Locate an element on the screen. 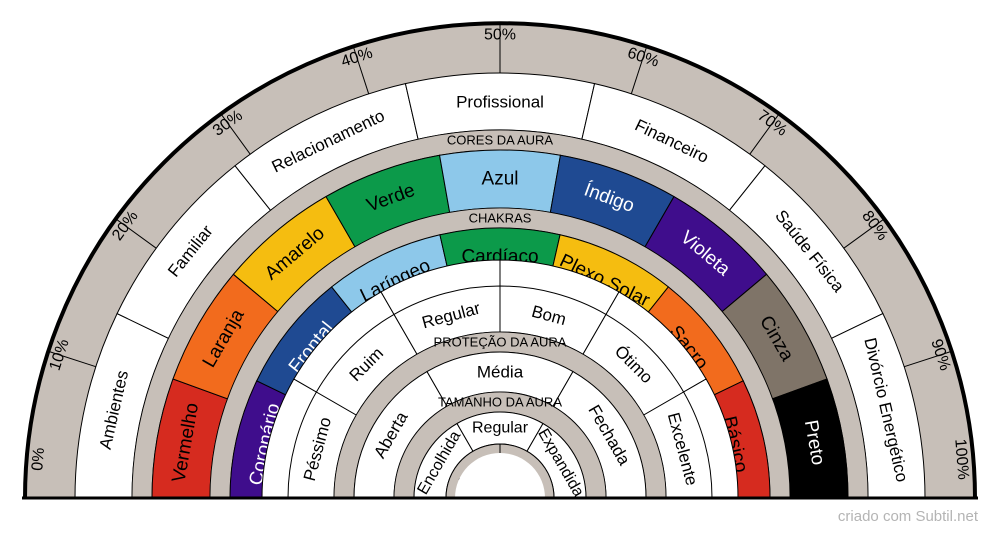 The height and width of the screenshot is (540, 1000). footer-credit: criado com Subtil.net is located at coordinates (907, 516).